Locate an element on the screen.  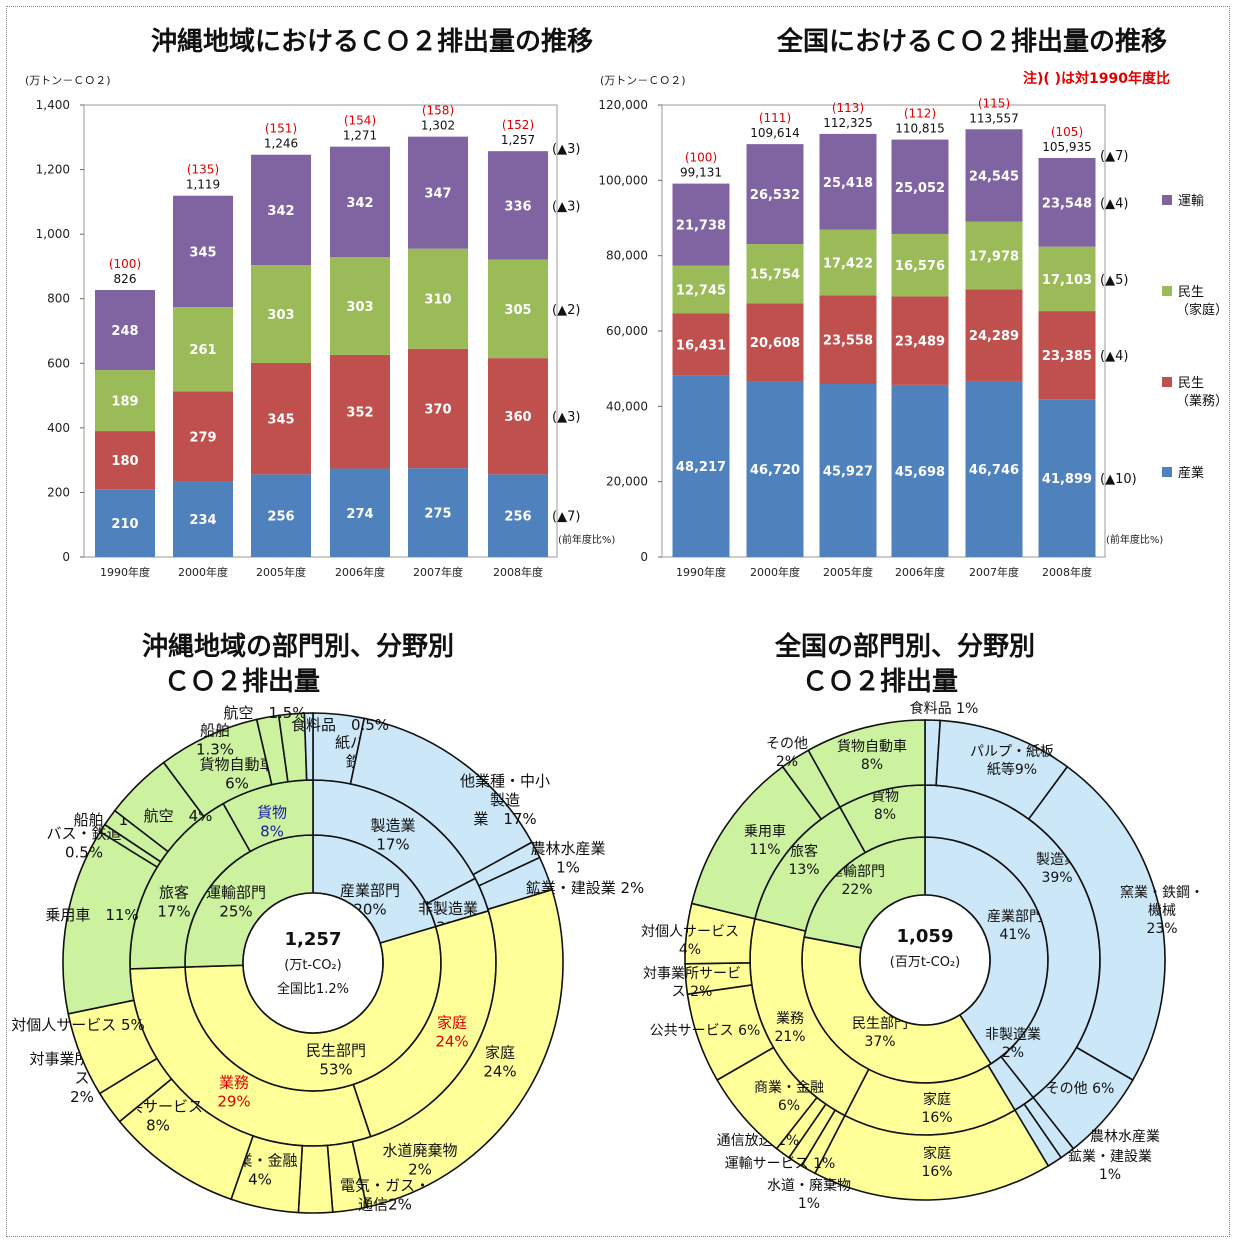
data-label: 210 is located at coordinates (124, 524).